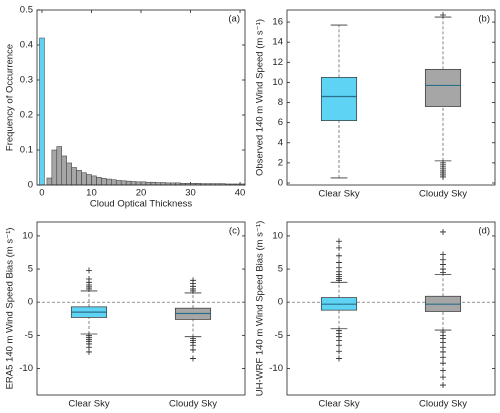 This screenshot has height=413, width=500. Describe the element at coordinates (234, 231) in the screenshot. I see `panel-label: (c)` at that location.